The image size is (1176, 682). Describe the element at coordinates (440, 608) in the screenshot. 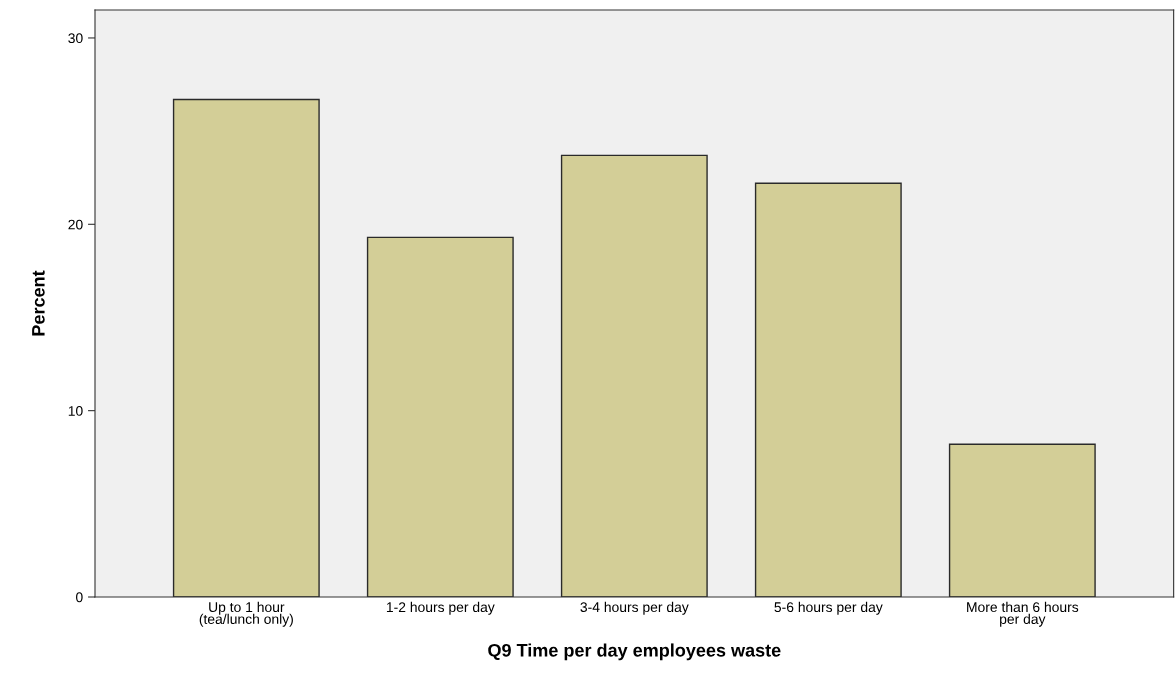

I see `x-tick-label: 1-2 hours per day` at that location.